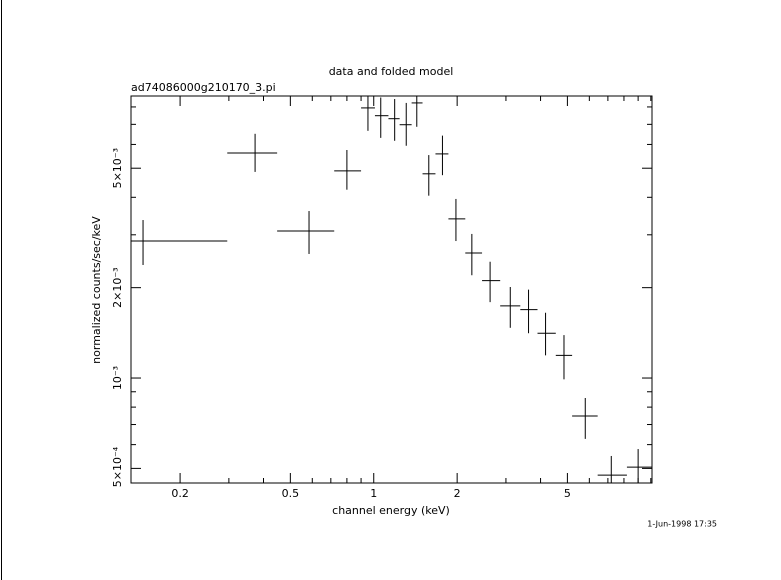  What do you see at coordinates (682, 524) in the screenshot?
I see `timestamp: 1-Jun-1998 17:35` at bounding box center [682, 524].